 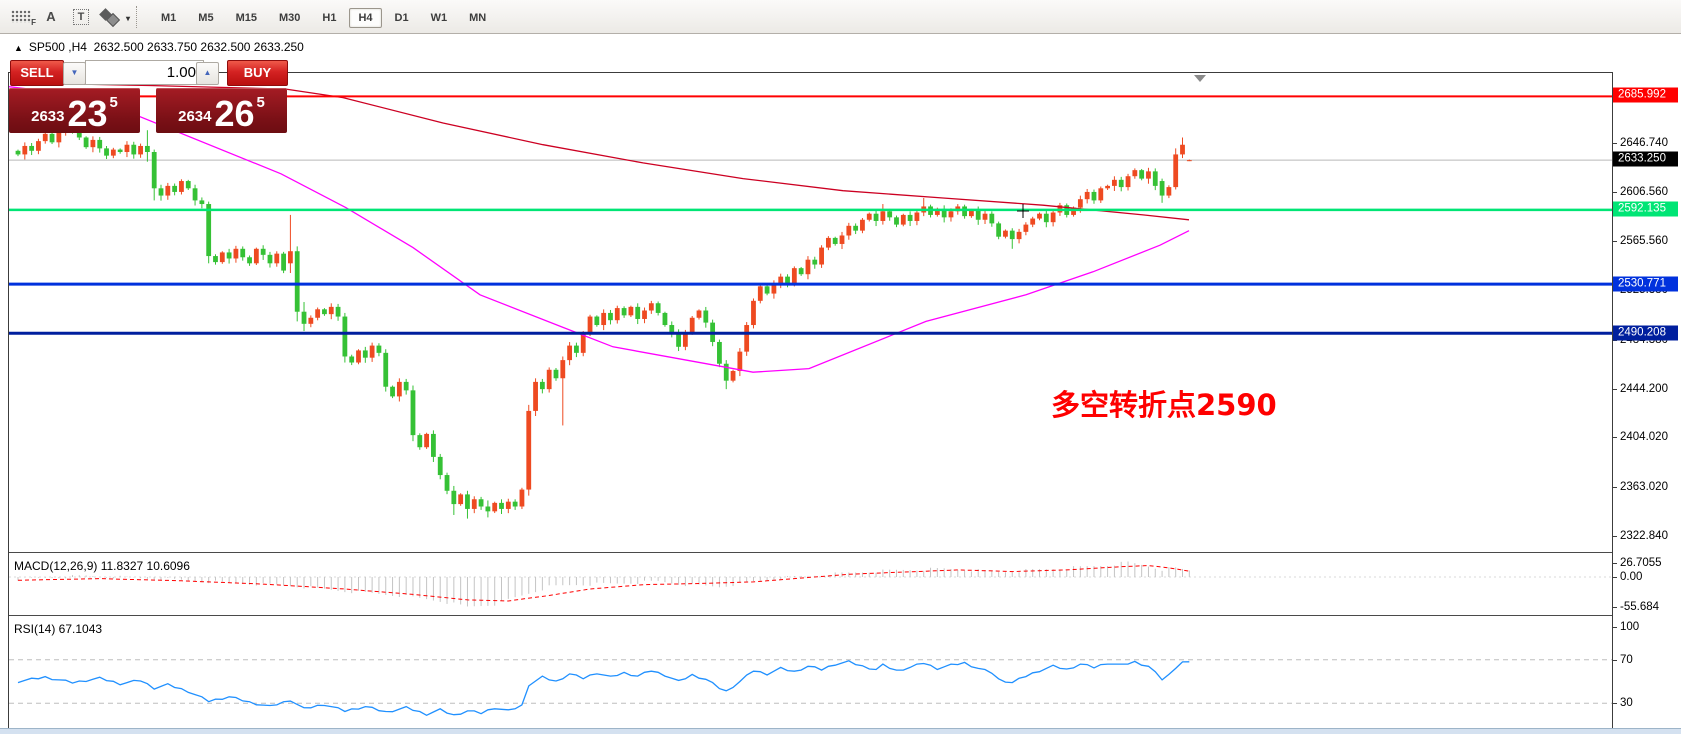 What do you see at coordinates (365, 17) in the screenshot?
I see `timeframe-h4: H4` at bounding box center [365, 17].